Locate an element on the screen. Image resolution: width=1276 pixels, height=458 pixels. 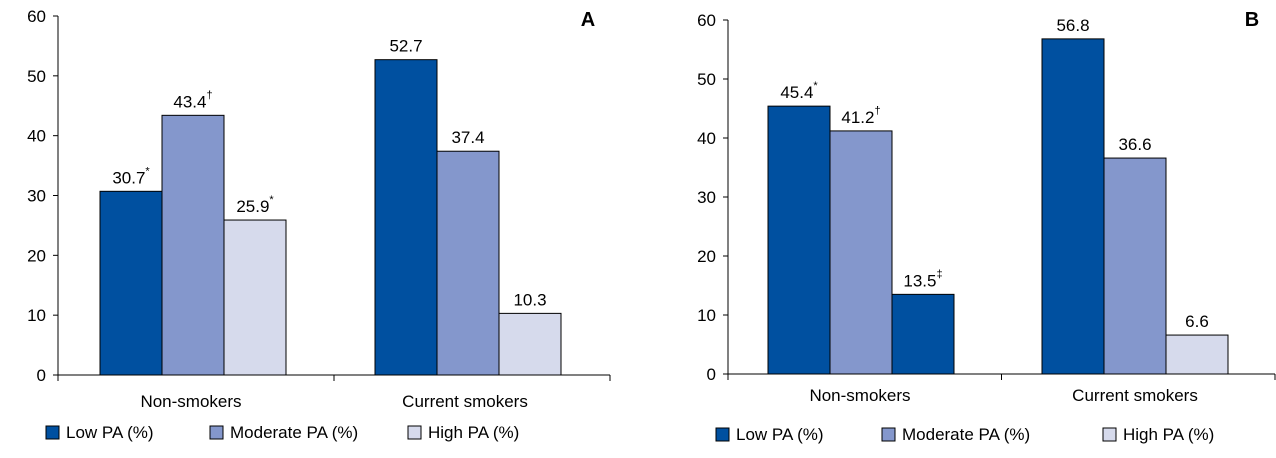
value-text: 36.6 is located at coordinates (1134, 144).